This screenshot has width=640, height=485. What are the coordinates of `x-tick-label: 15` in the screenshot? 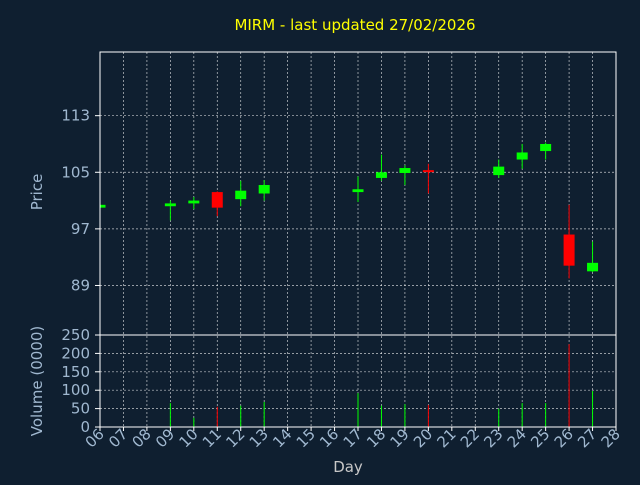 It's located at (306, 438).